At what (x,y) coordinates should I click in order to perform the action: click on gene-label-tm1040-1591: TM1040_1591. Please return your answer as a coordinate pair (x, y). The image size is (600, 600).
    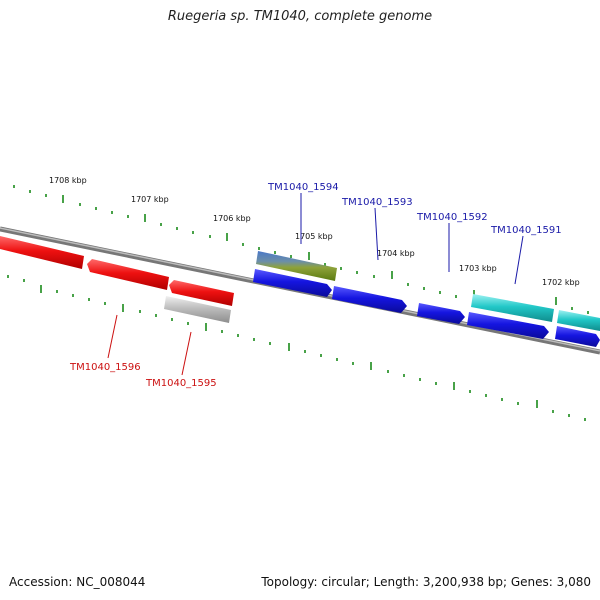
    Looking at the image, I should click on (526, 230).